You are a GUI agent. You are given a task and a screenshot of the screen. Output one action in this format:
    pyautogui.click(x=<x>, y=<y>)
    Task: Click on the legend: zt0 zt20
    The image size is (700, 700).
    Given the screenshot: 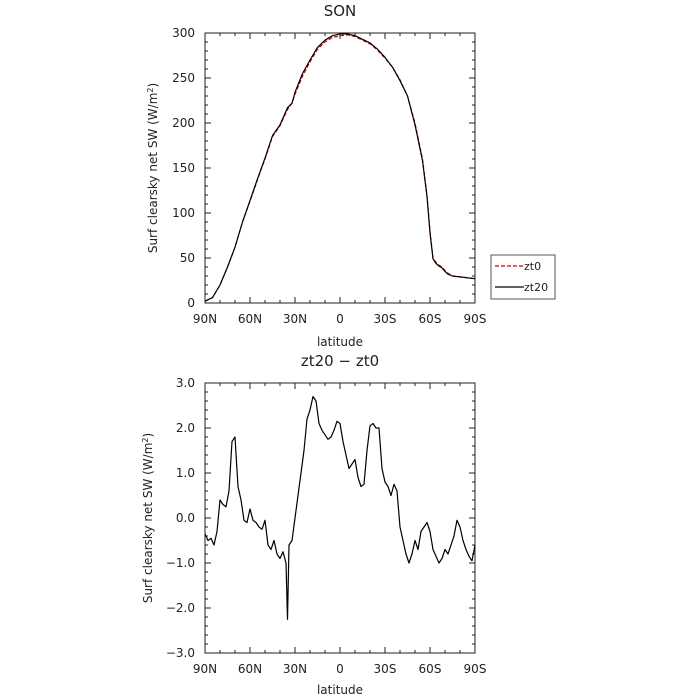 What is the action you would take?
    pyautogui.click(x=523, y=277)
    